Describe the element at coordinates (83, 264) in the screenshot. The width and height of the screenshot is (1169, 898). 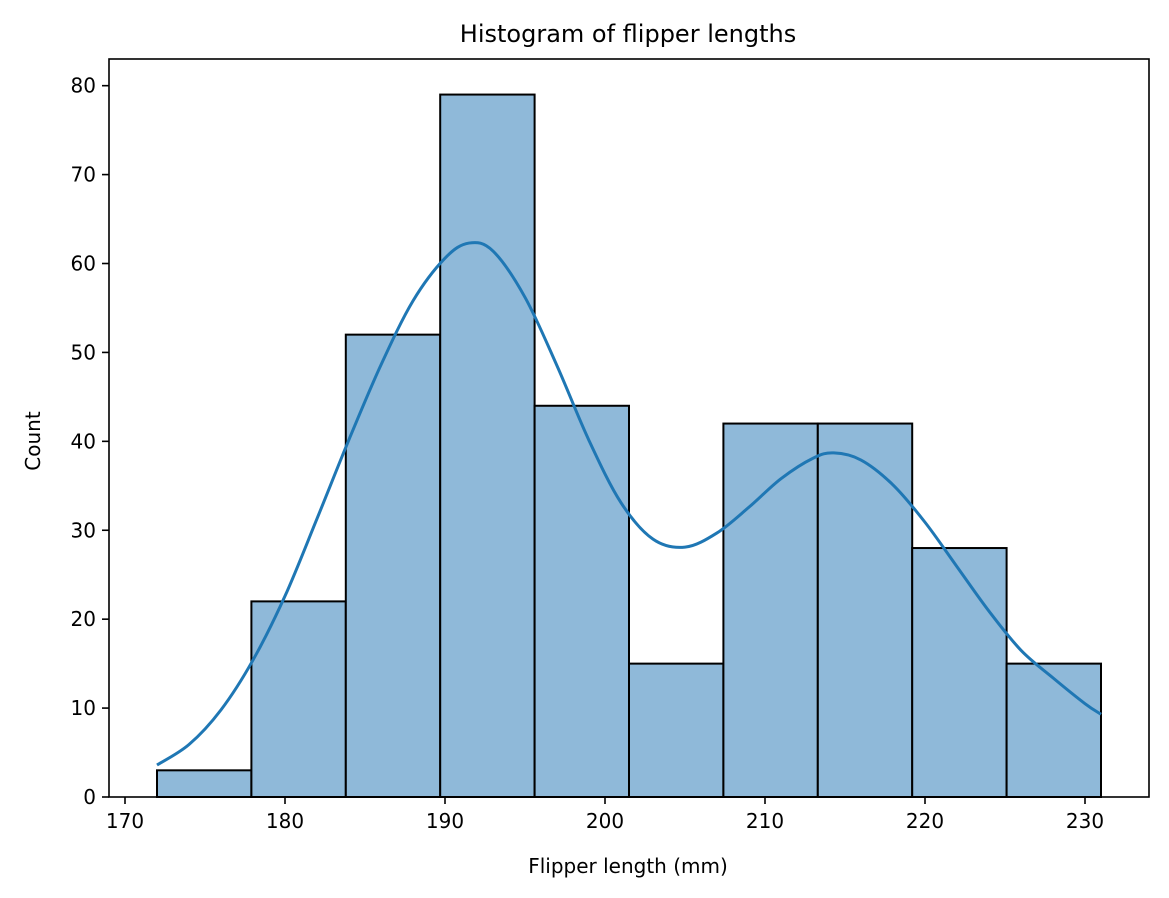
I see `y-tick-label-60: 60` at that location.